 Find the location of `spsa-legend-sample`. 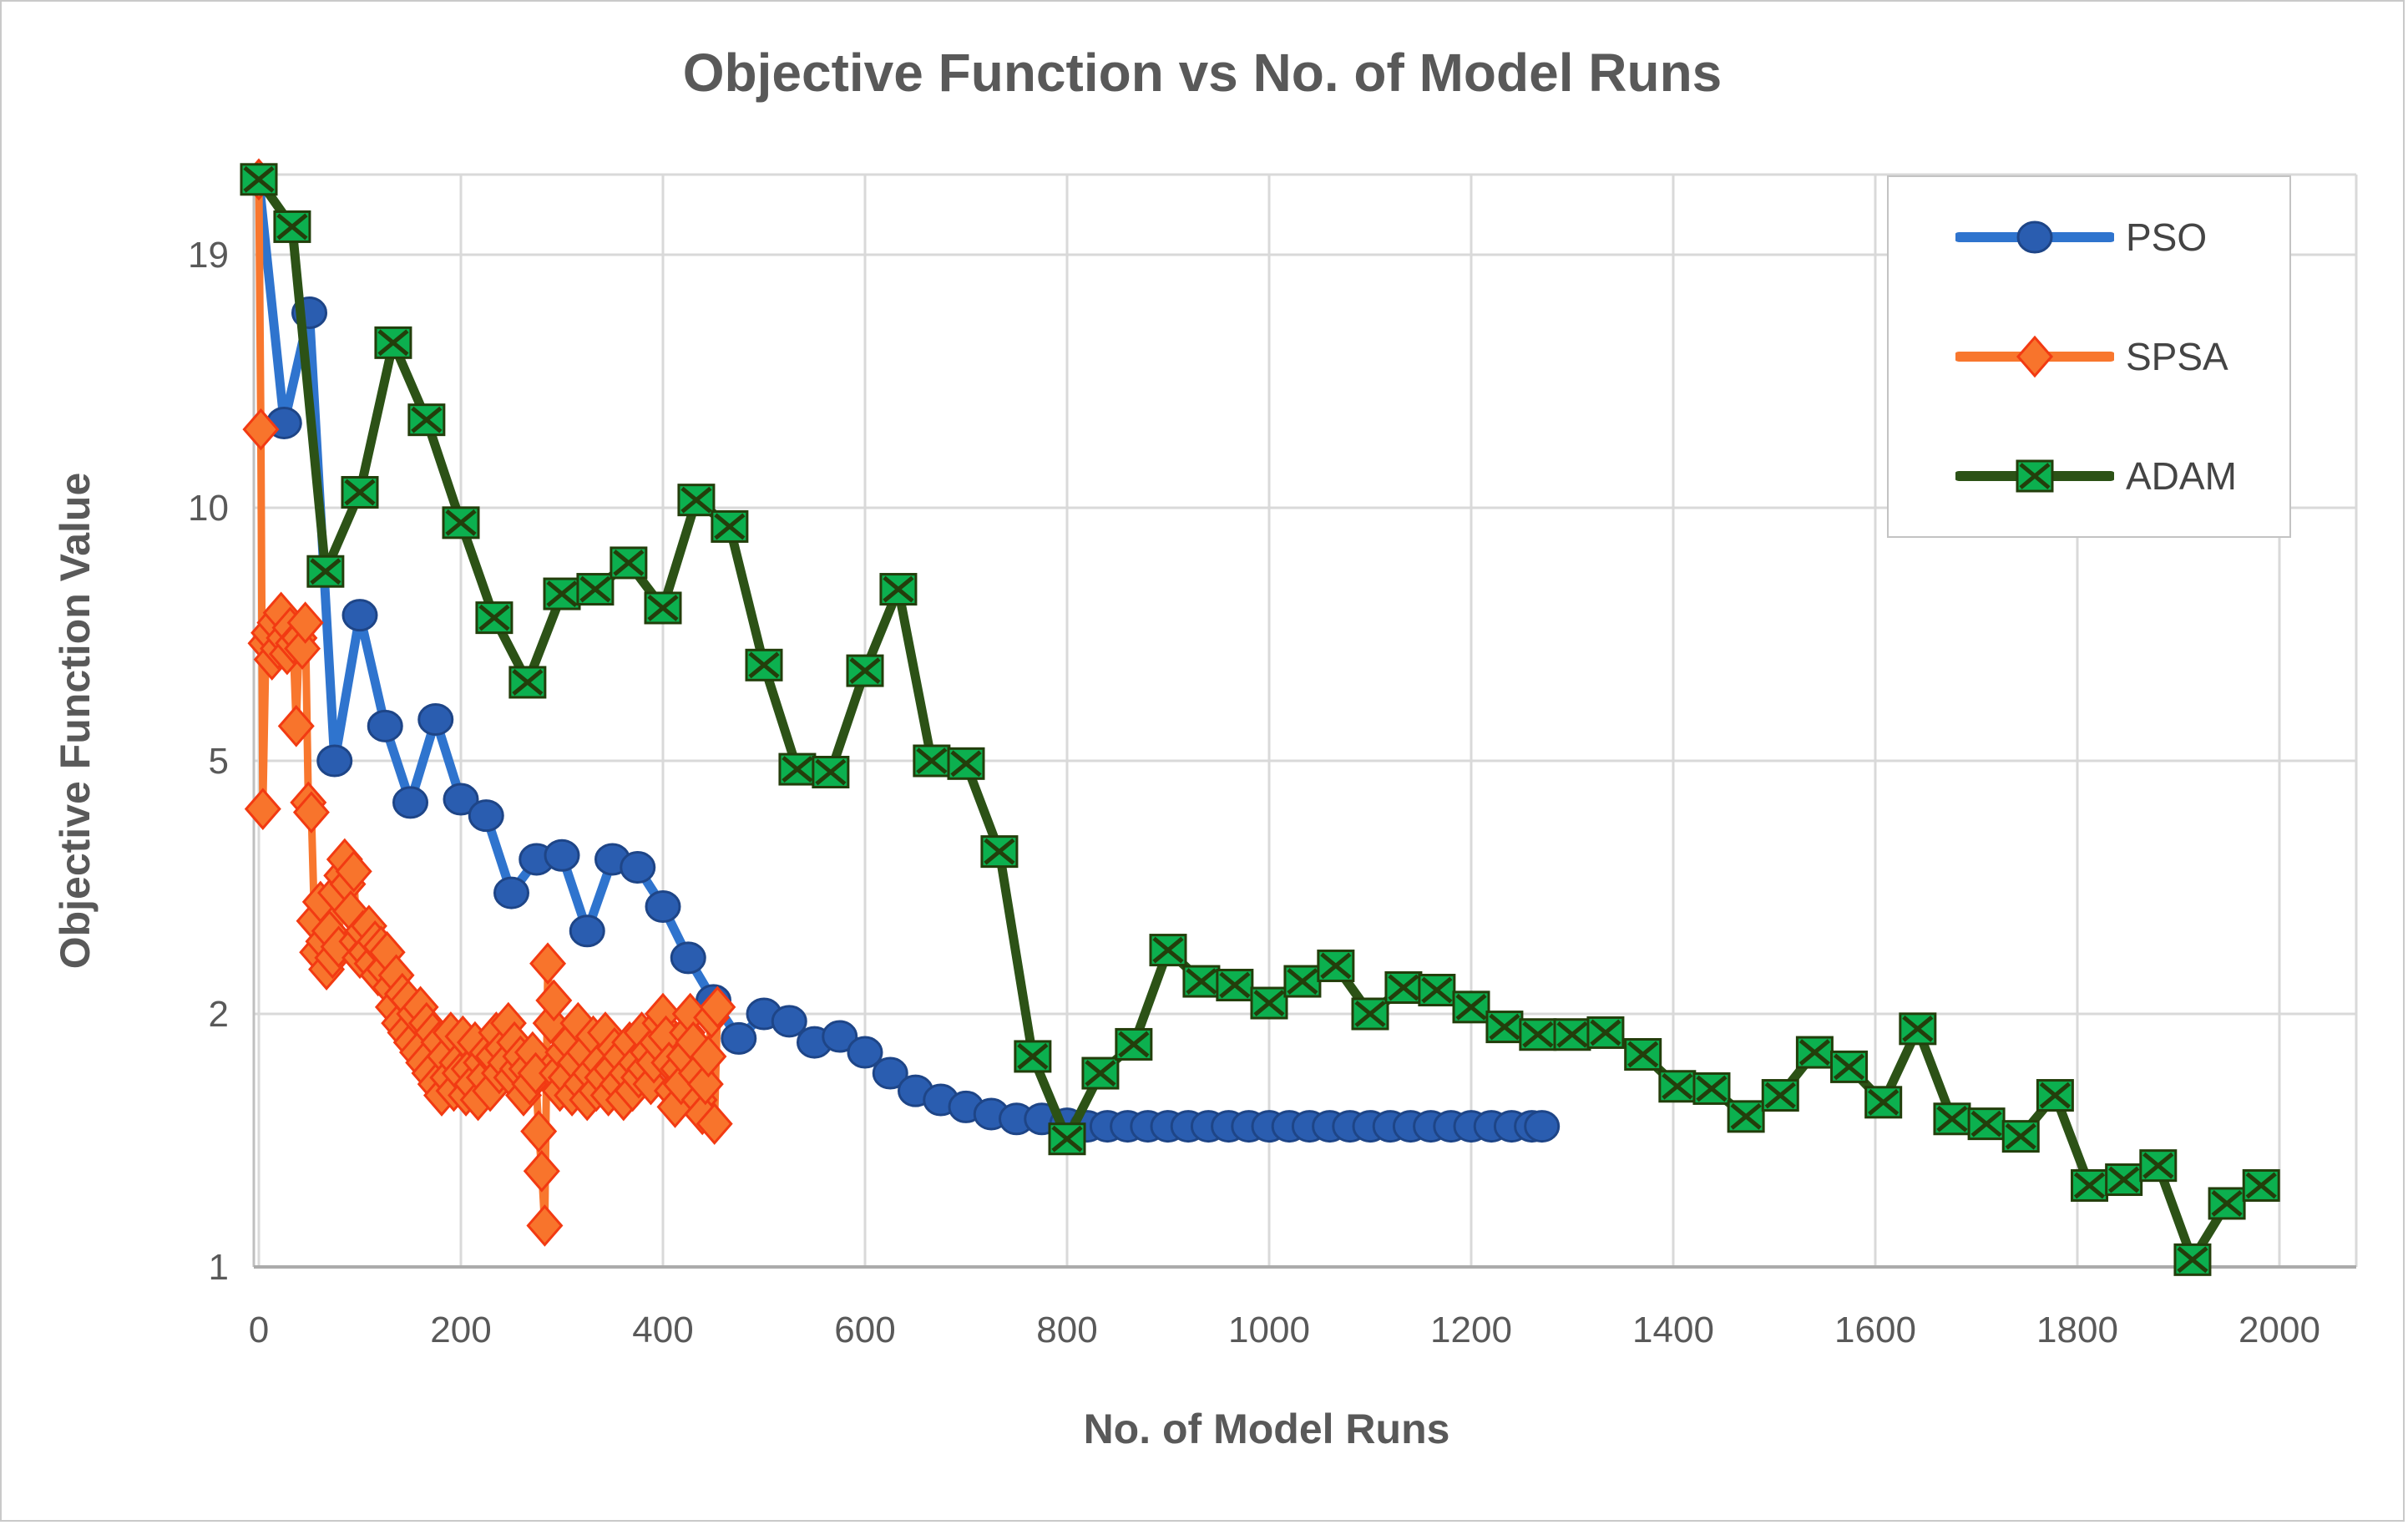

spsa-legend-sample is located at coordinates (2034, 357).